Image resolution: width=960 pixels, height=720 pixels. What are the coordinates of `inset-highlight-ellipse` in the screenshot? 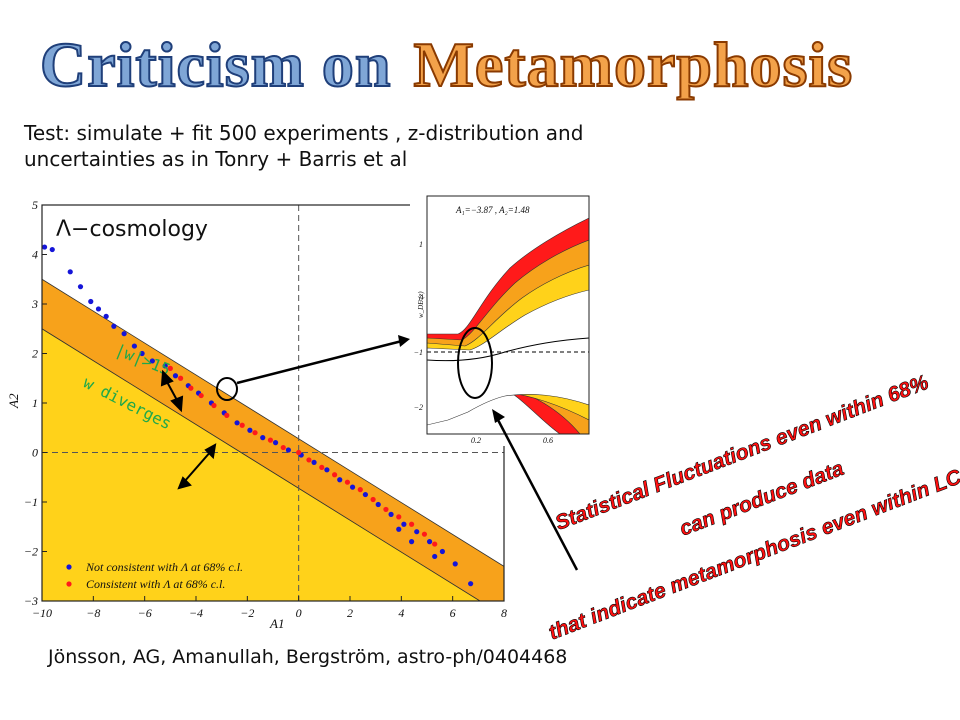 It's located at (475, 363).